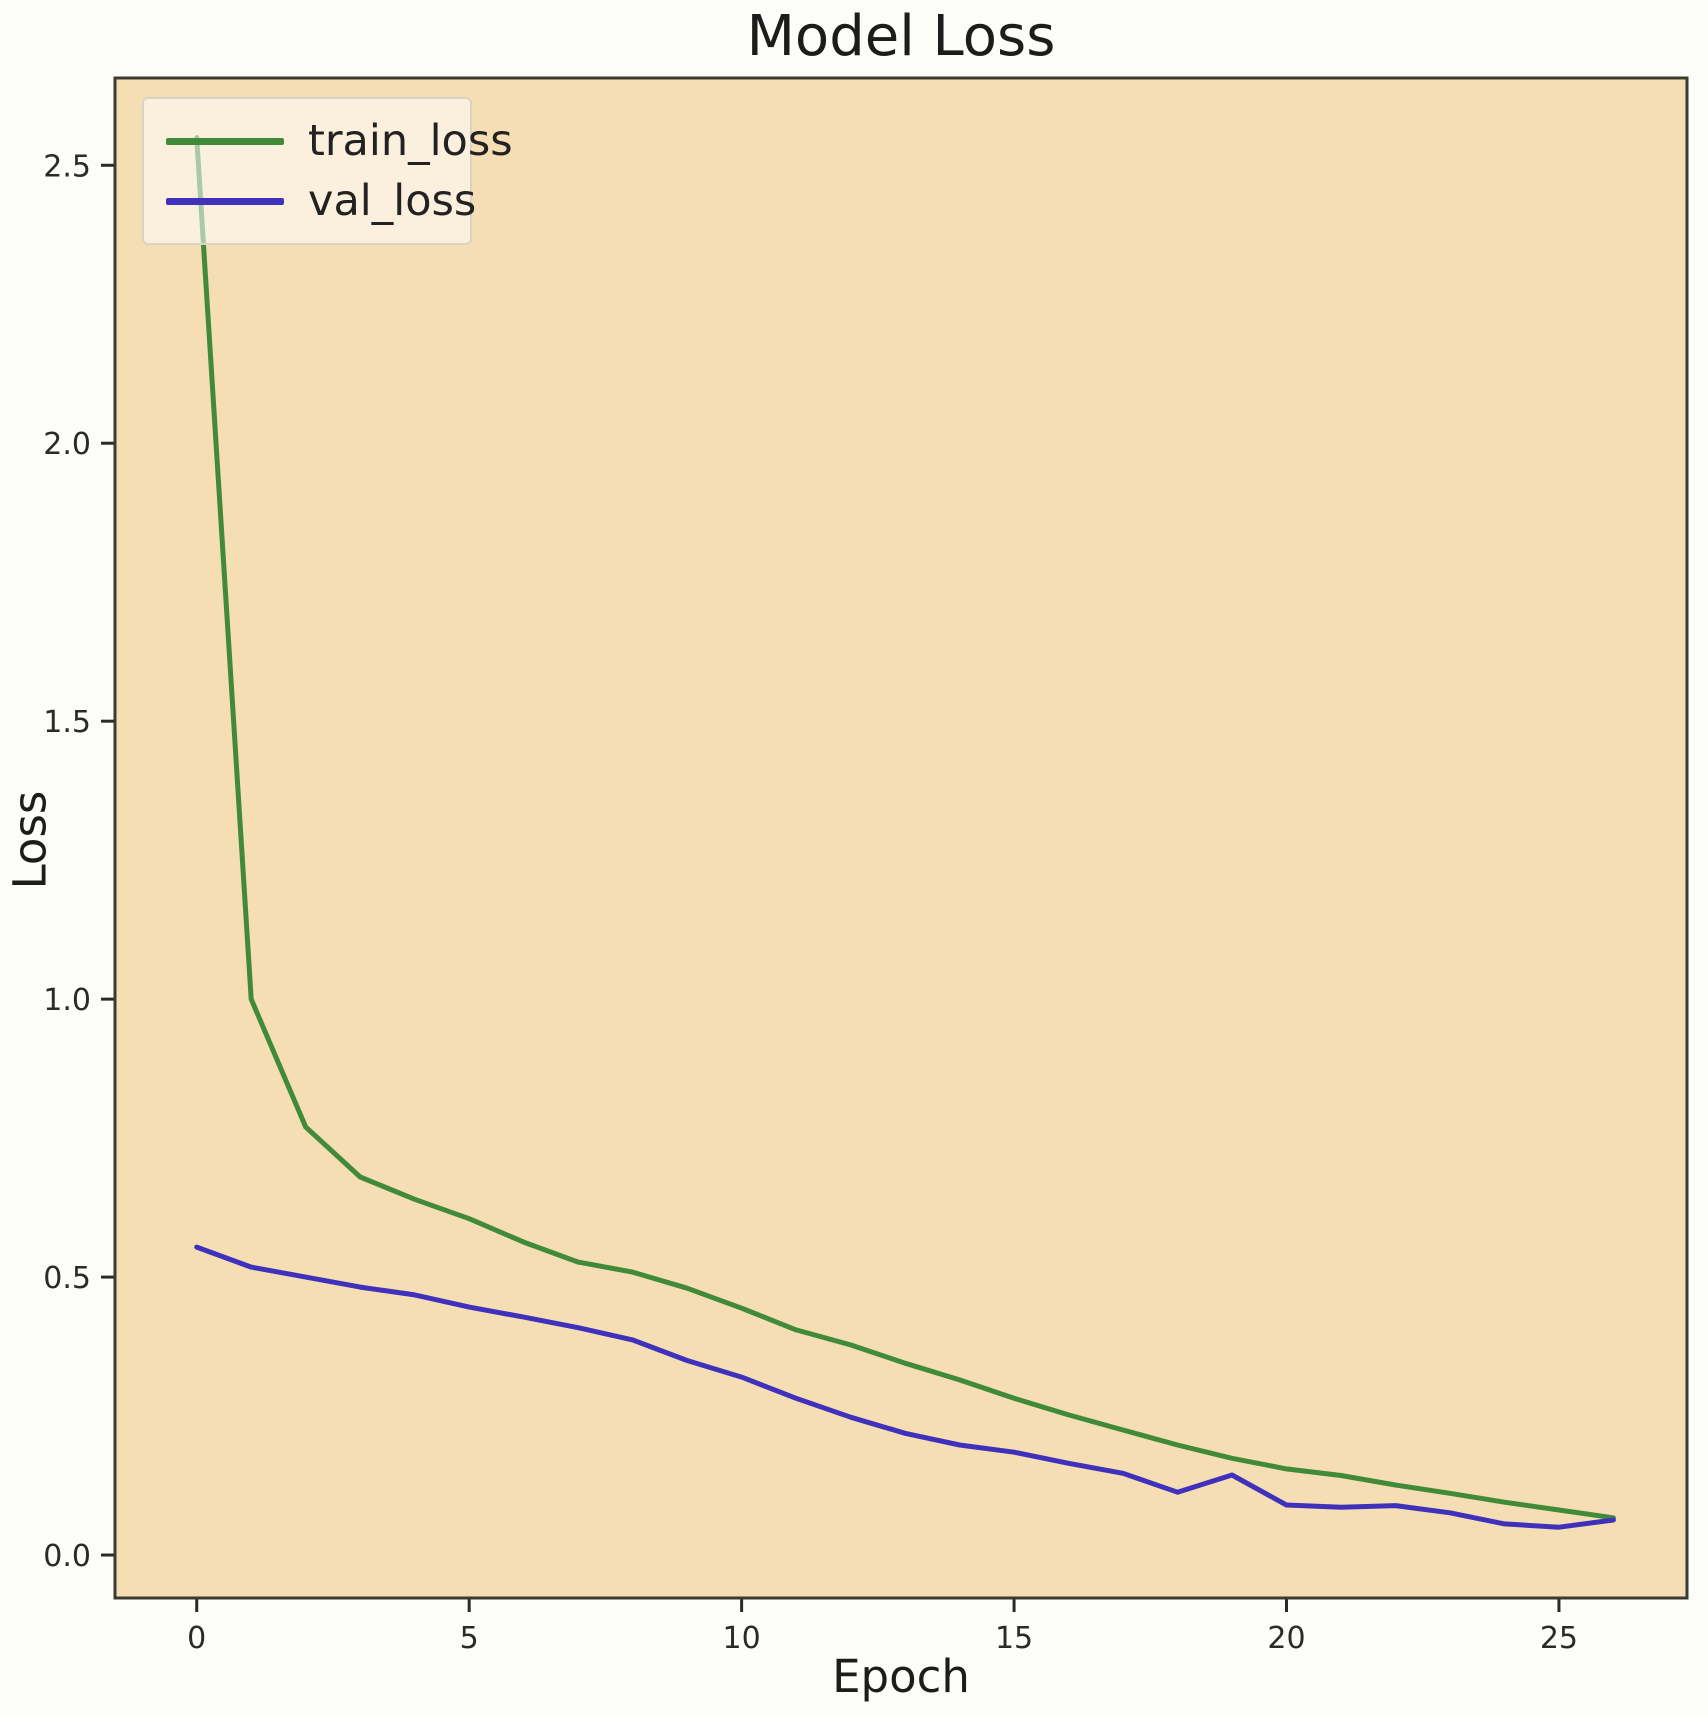 Image resolution: width=1708 pixels, height=1716 pixels. I want to click on y-tick-label: 2.5, so click(67, 166).